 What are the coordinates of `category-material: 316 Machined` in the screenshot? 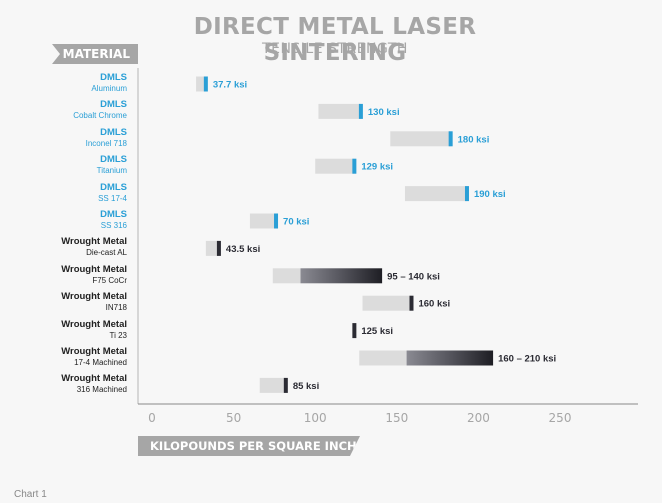 It's located at (101, 390).